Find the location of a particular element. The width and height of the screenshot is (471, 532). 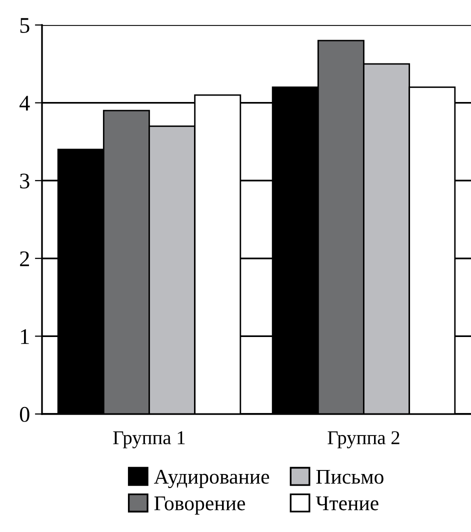

y-tick-label: 1 is located at coordinates (25, 336).